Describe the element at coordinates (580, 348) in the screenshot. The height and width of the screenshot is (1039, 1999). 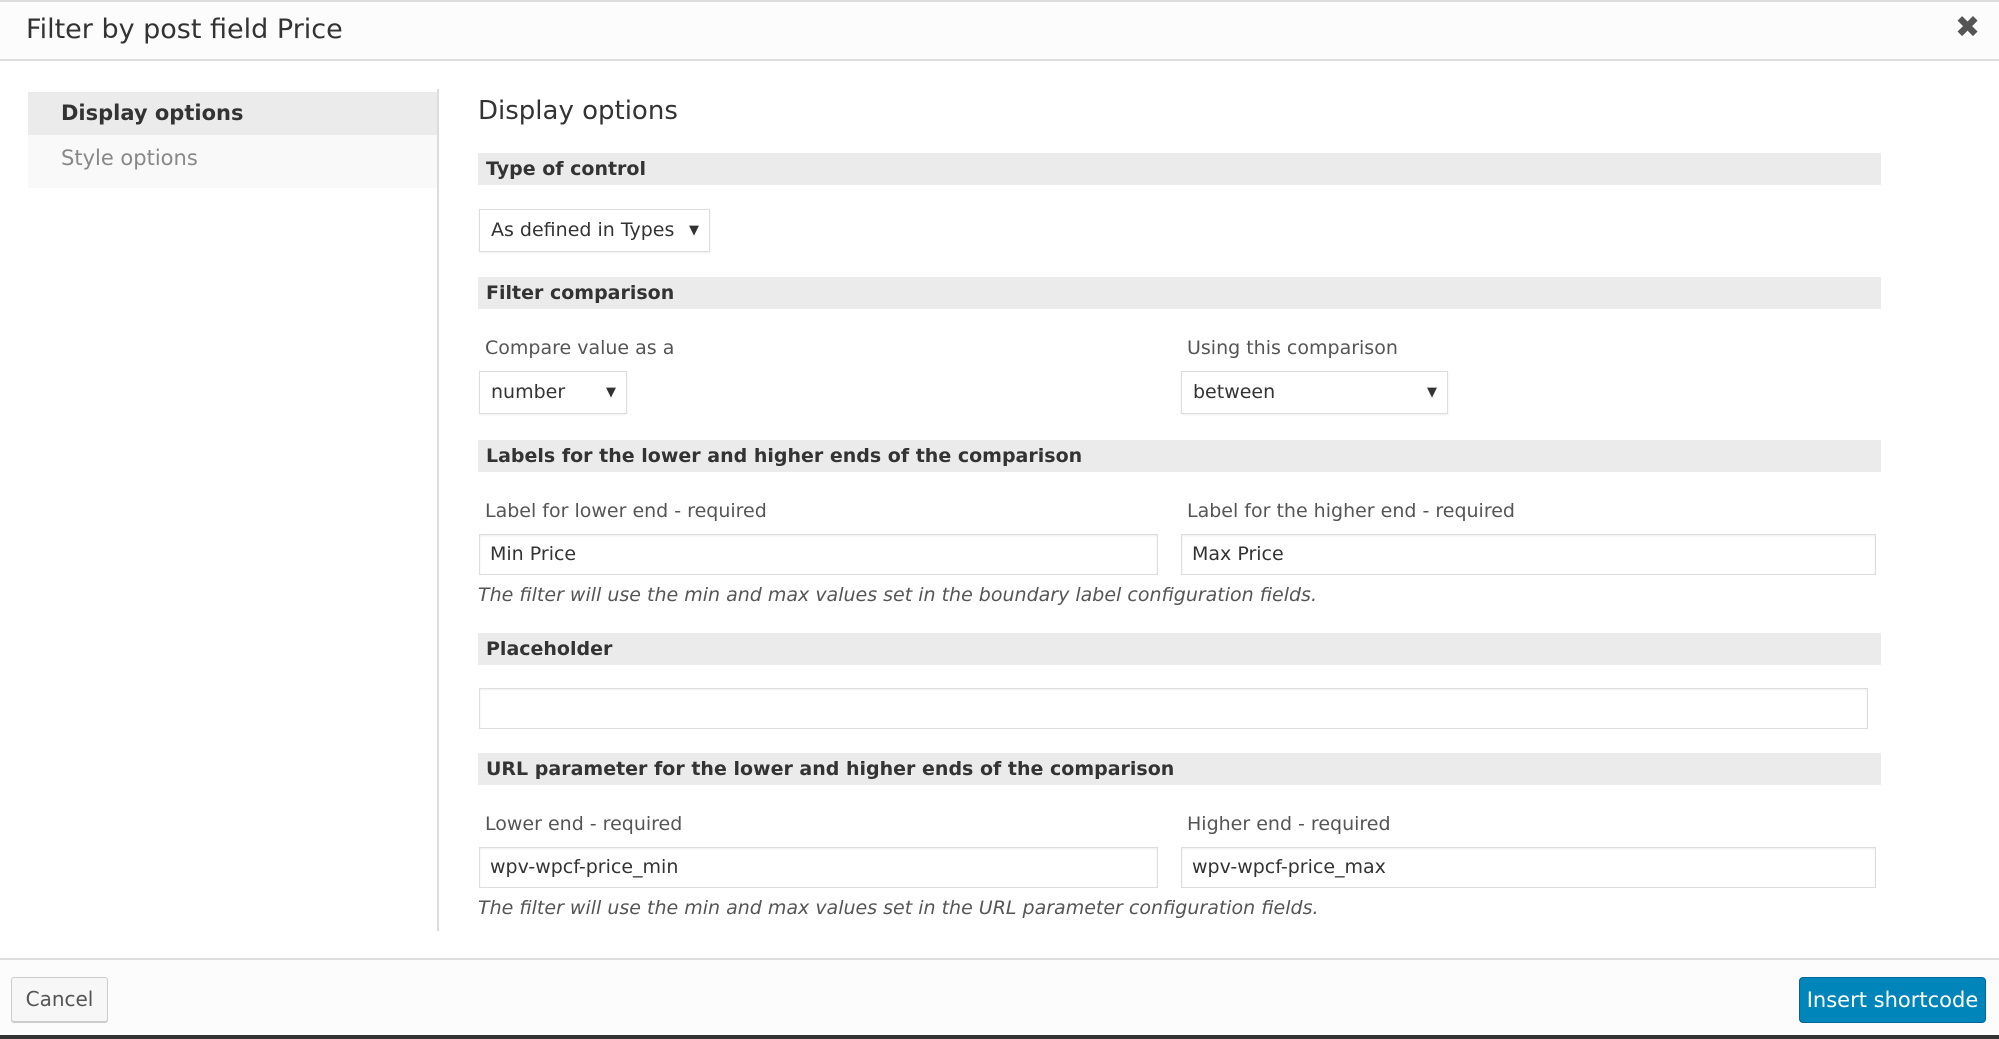
I see `compare-label: Compare value as a` at that location.